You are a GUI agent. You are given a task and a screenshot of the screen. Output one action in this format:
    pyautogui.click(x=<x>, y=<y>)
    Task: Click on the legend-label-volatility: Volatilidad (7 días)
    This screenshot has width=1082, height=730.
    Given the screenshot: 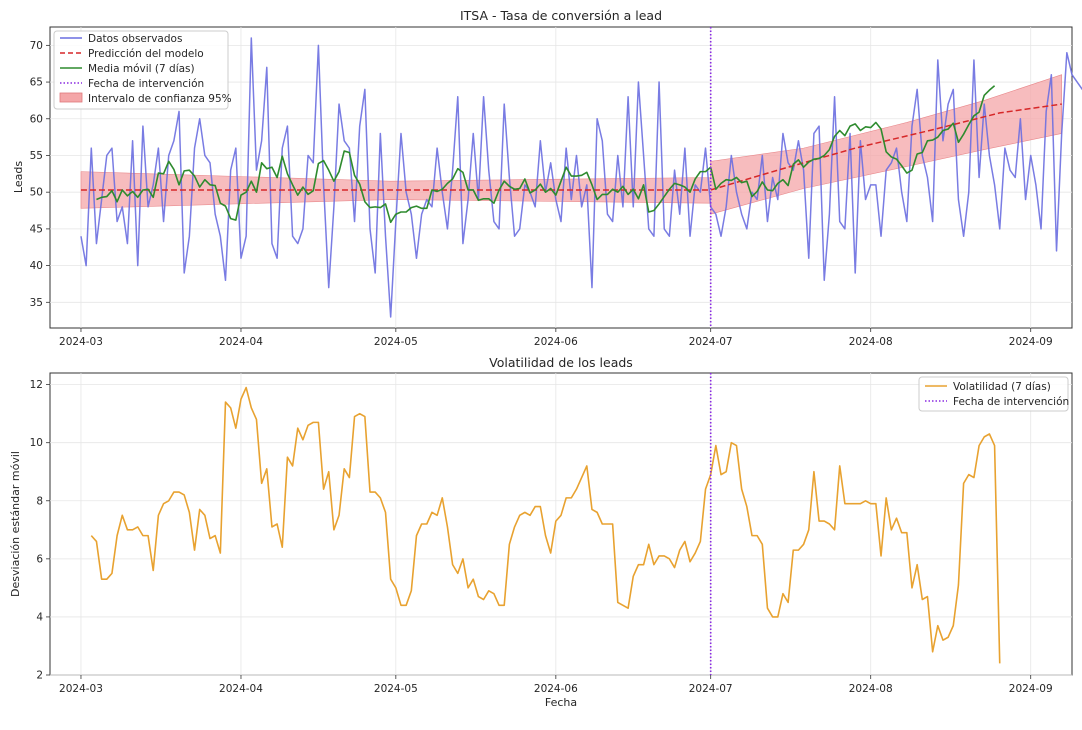 What is the action you would take?
    pyautogui.click(x=1002, y=387)
    